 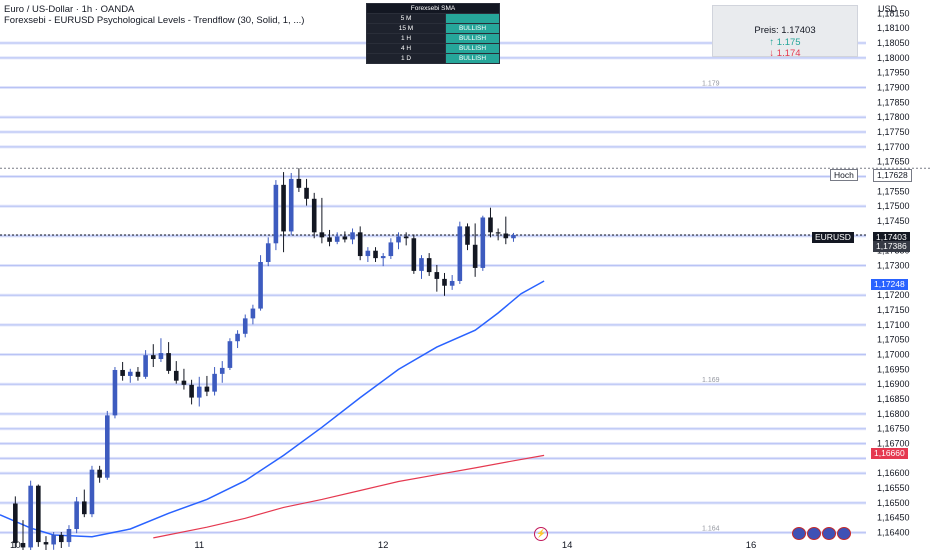 I want to click on sma-timeframe: 5 M, so click(x=406, y=18).